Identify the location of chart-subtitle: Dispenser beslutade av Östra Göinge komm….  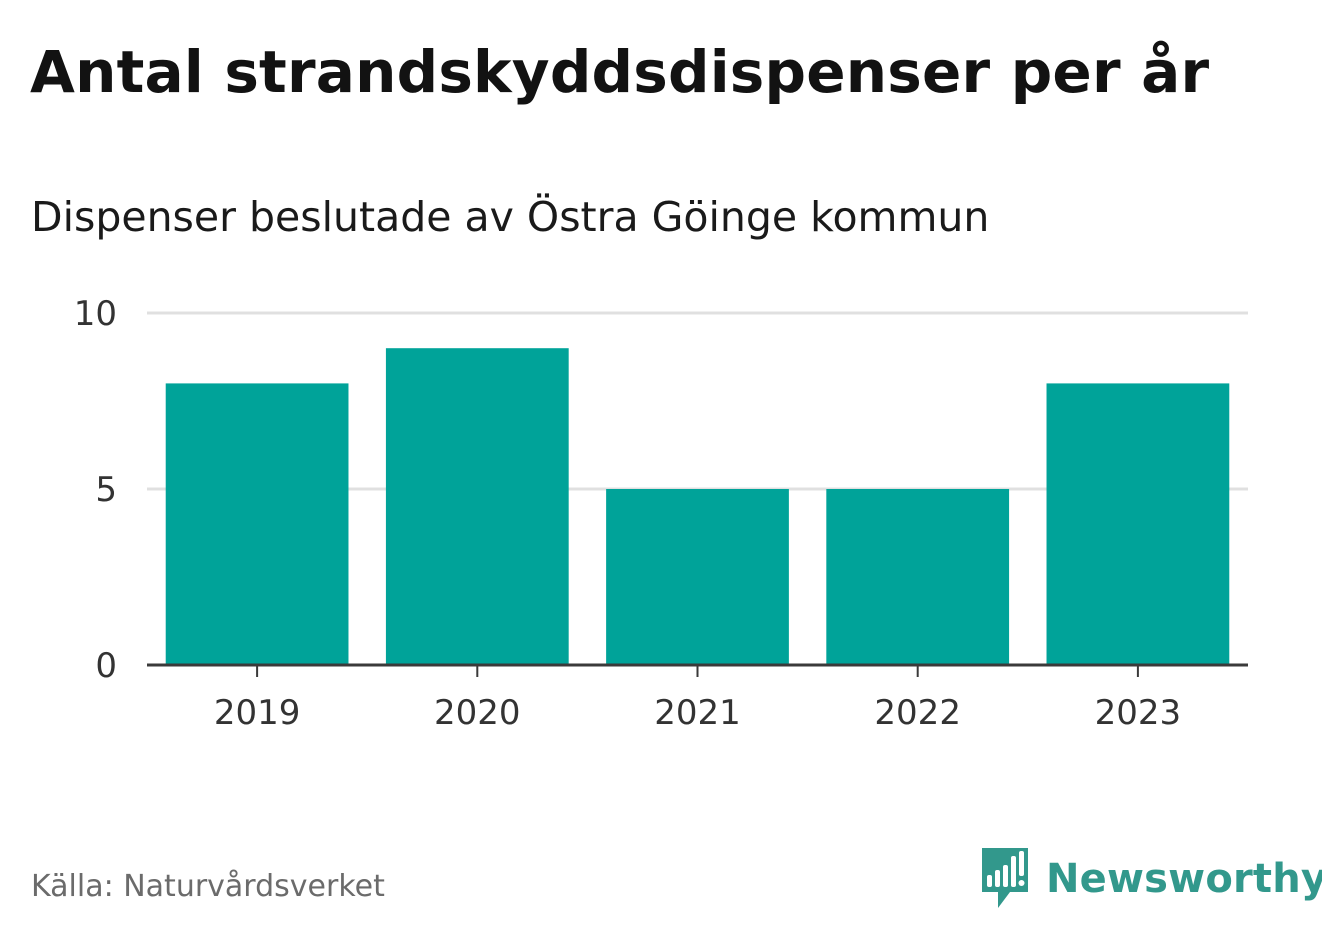
(510, 217).